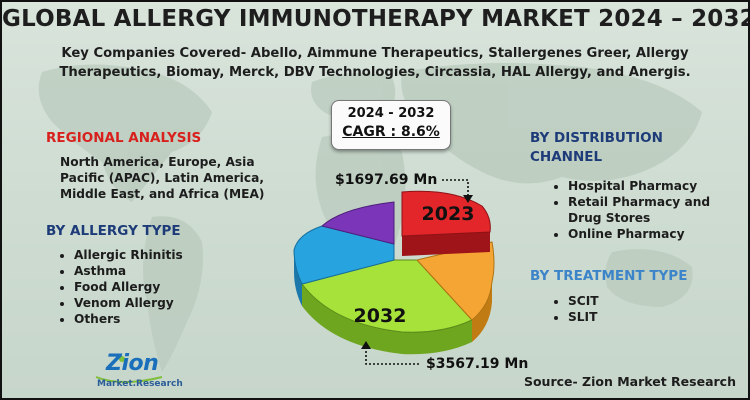 The width and height of the screenshot is (750, 400). Describe the element at coordinates (128, 303) in the screenshot. I see `list-item: Venom Allergy` at that location.